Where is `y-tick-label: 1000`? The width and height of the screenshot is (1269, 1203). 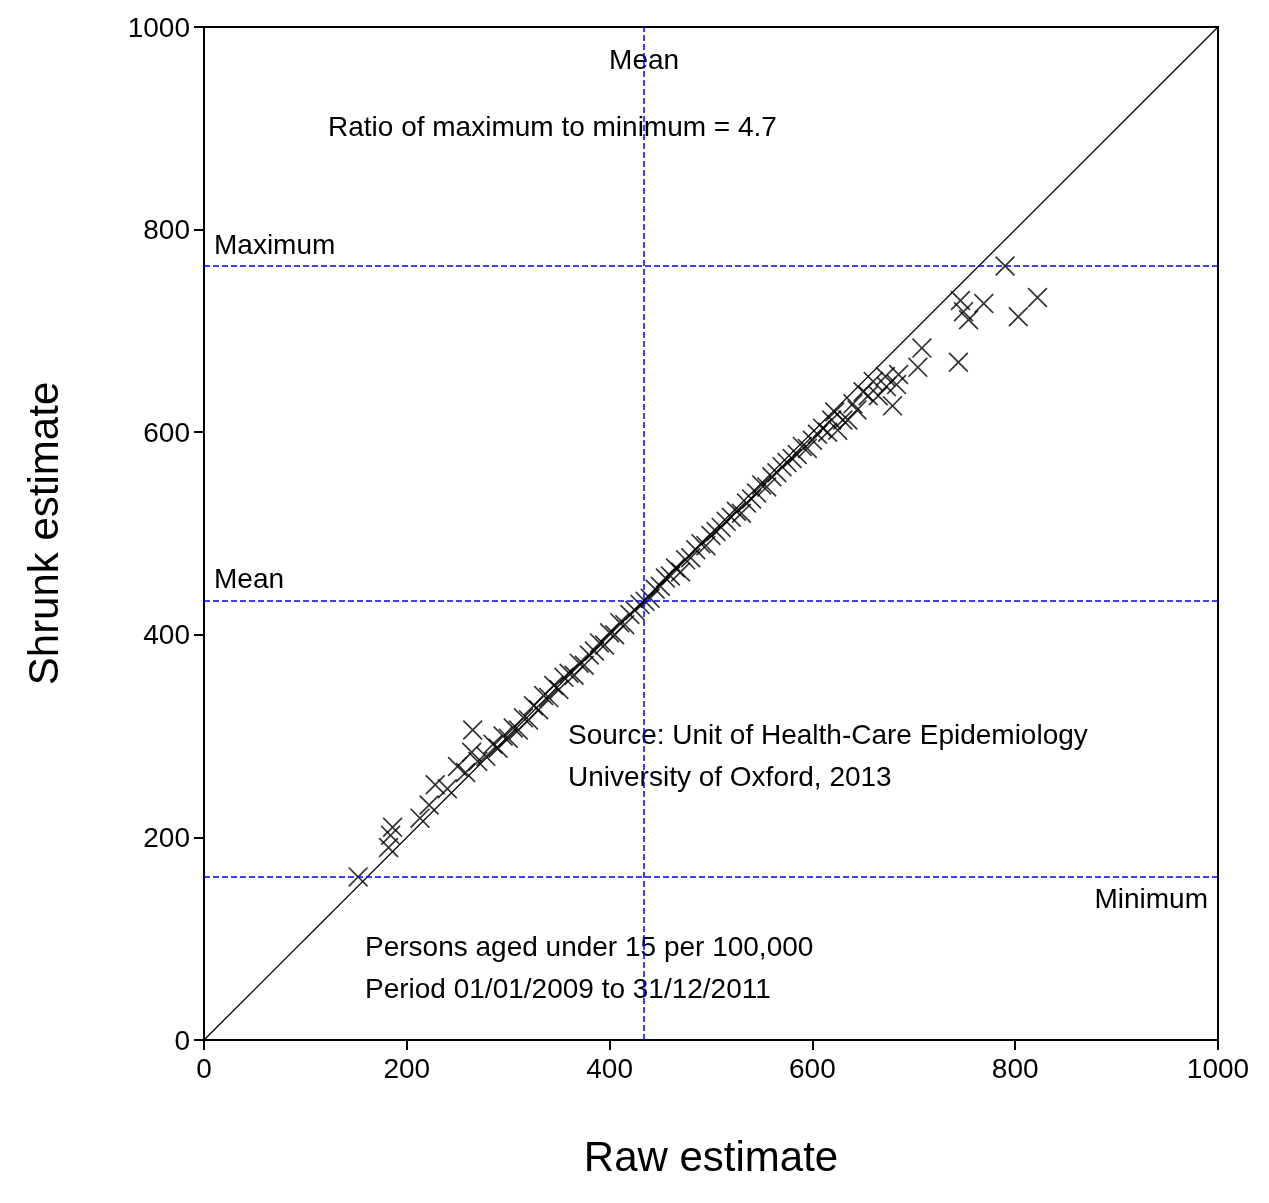
y-tick-label: 1000 is located at coordinates (158, 27).